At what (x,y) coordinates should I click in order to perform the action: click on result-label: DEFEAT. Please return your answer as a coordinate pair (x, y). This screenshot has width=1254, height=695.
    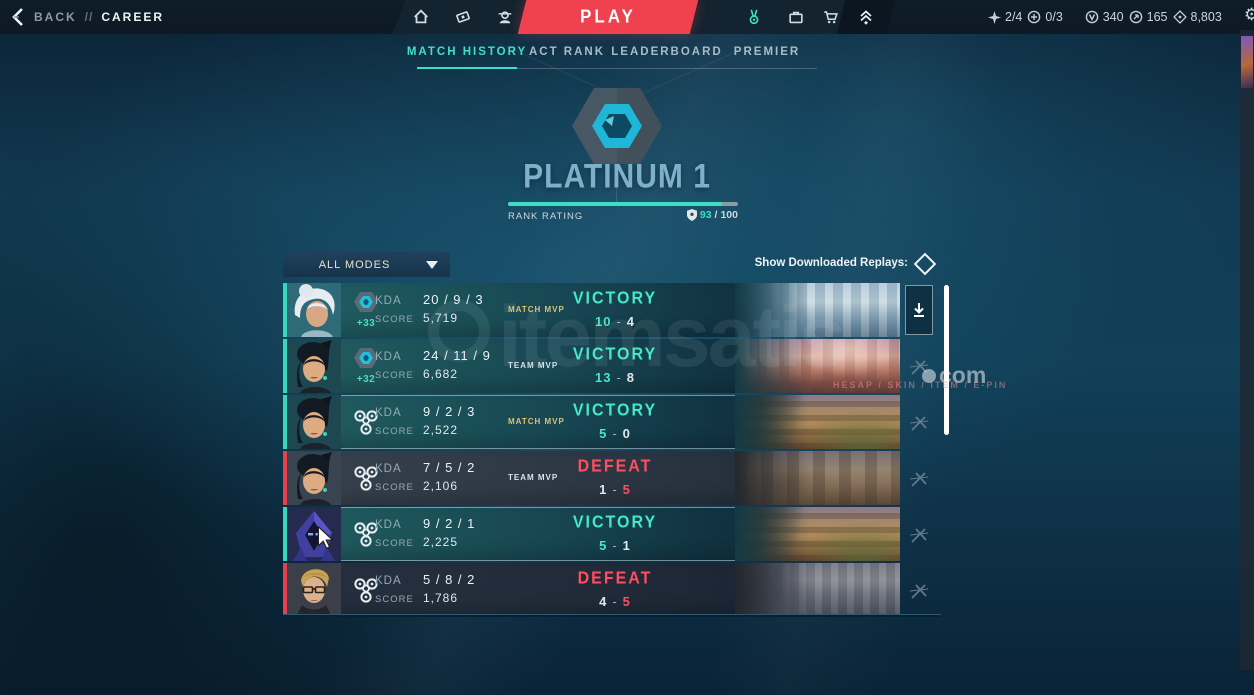
    Looking at the image, I should click on (615, 466).